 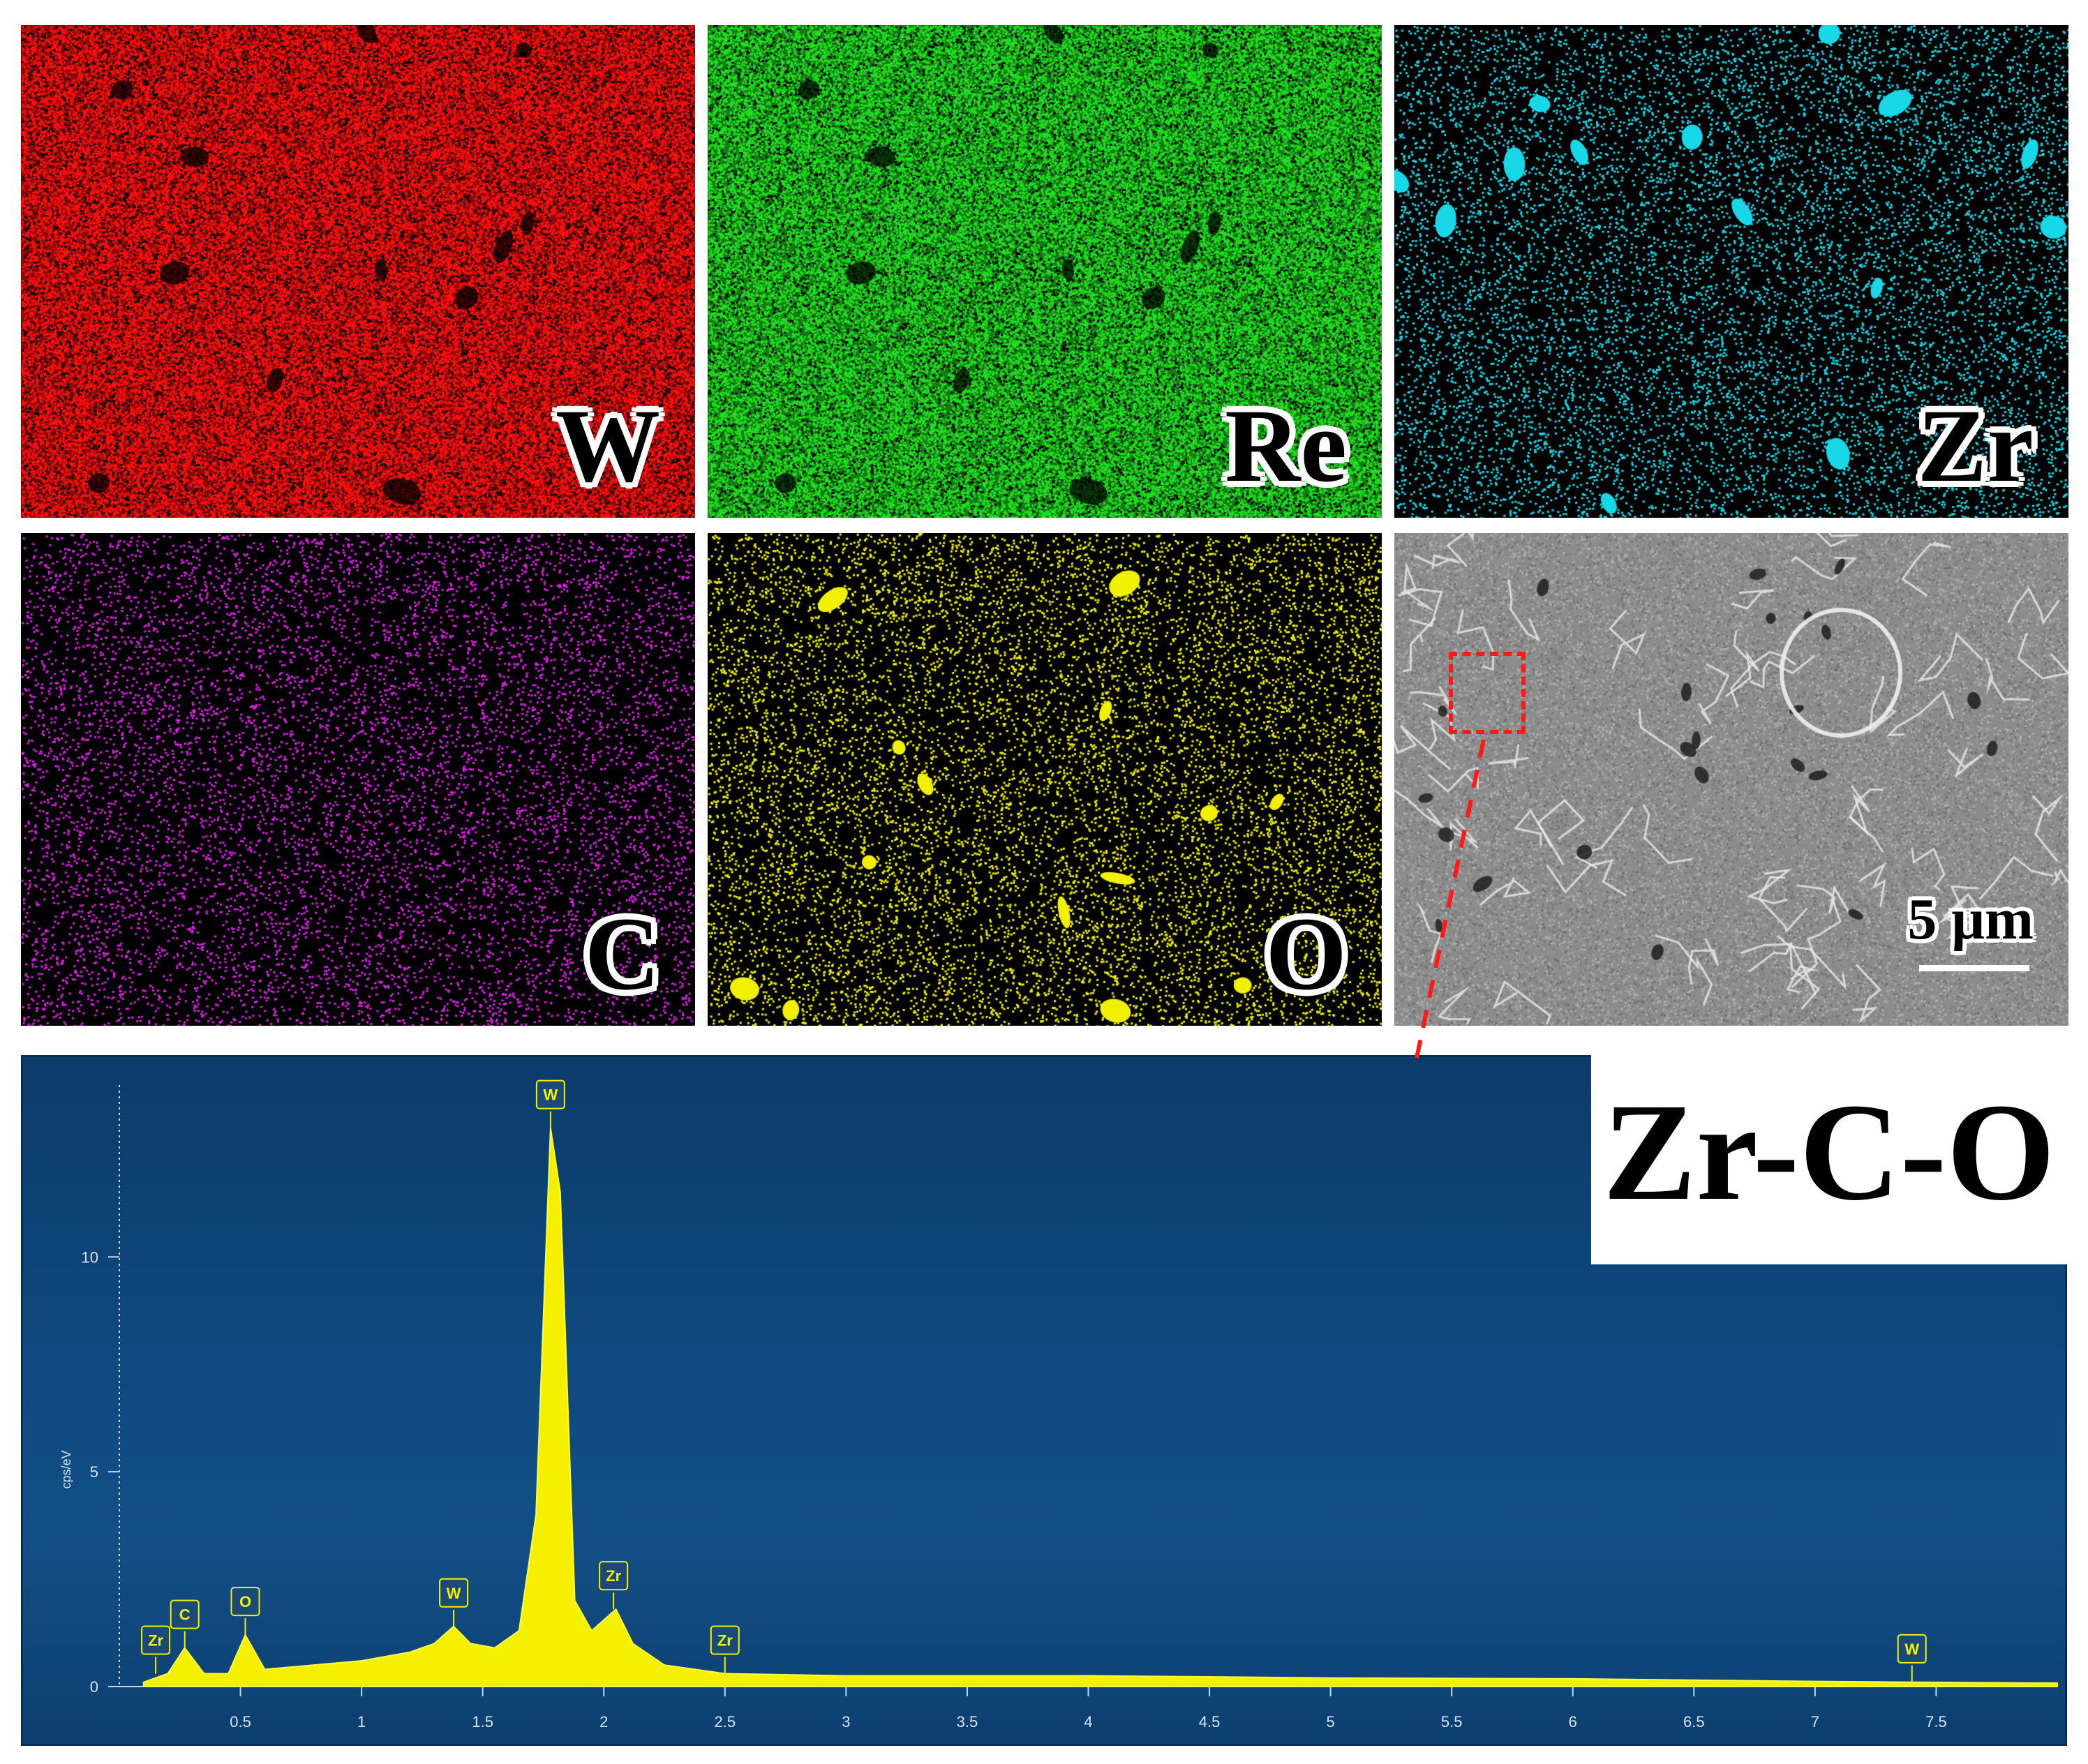 What do you see at coordinates (1286, 446) in the screenshot?
I see `map-re-label: Re` at bounding box center [1286, 446].